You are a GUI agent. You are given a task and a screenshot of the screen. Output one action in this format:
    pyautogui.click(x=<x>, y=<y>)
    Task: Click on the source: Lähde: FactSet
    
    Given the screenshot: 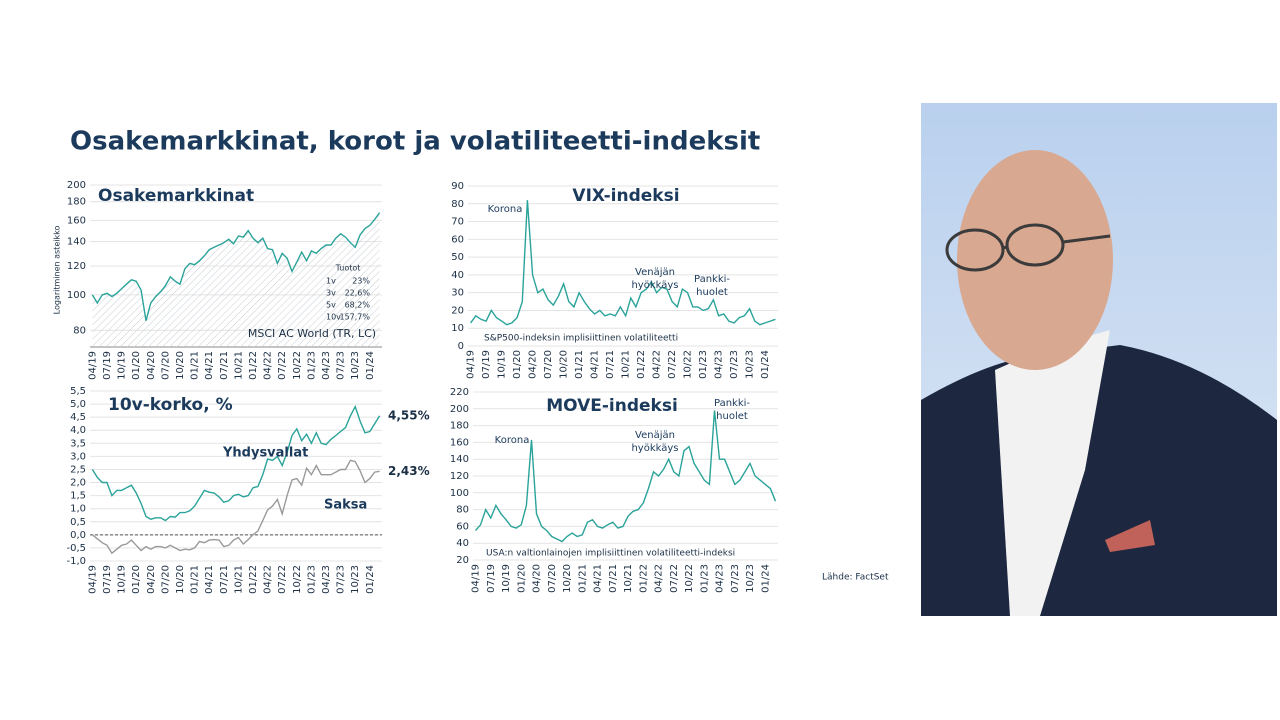 What is the action you would take?
    pyautogui.click(x=855, y=578)
    